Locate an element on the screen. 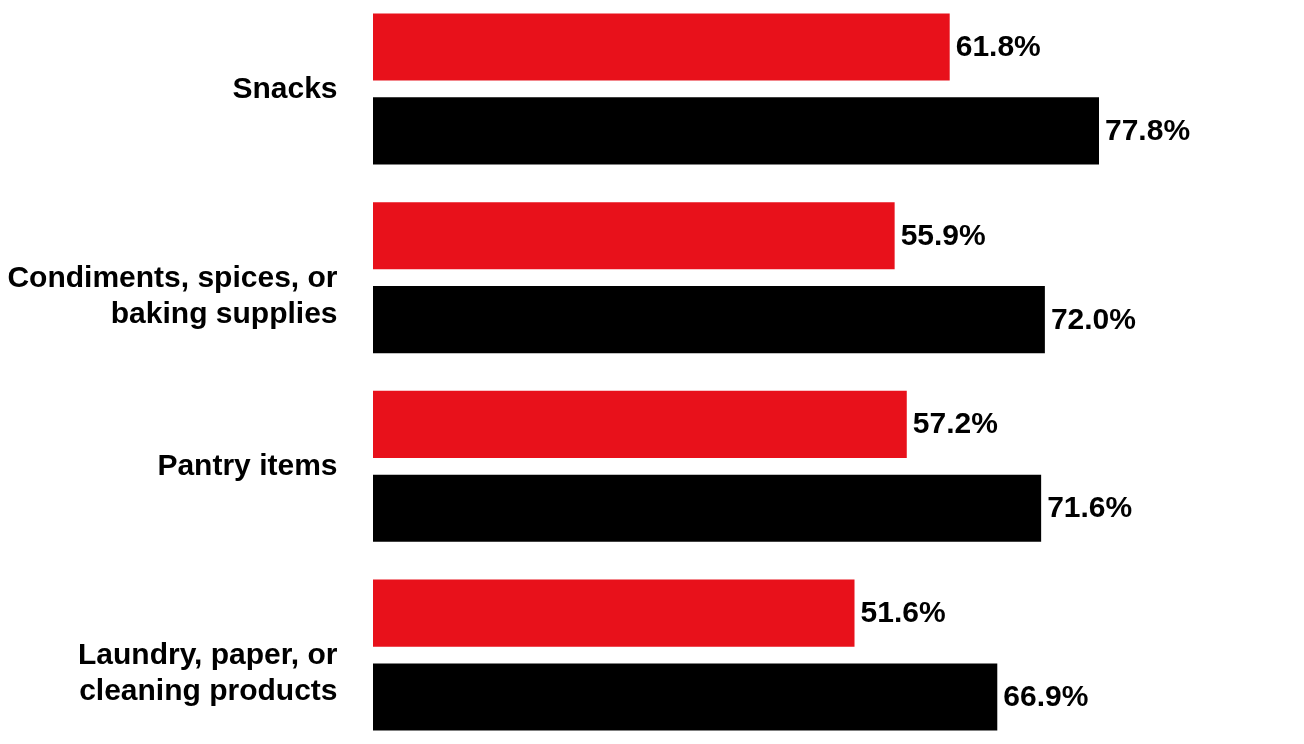 Image resolution: width=1304 pixels, height=744 pixels. data-label: 55.9% is located at coordinates (943, 234).